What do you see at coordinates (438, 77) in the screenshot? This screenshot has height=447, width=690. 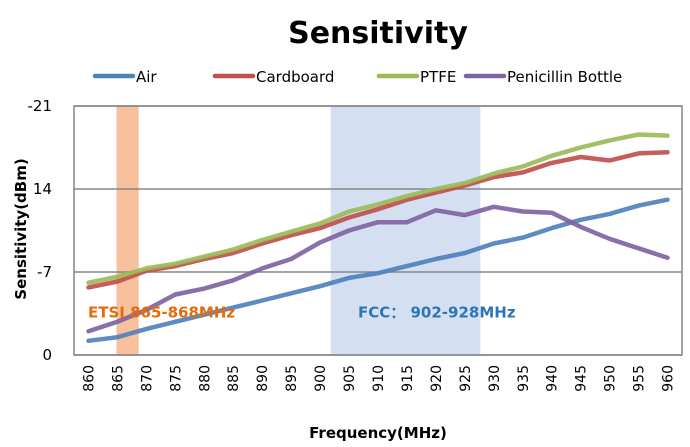 I see `legend-label: PTFE` at bounding box center [438, 77].